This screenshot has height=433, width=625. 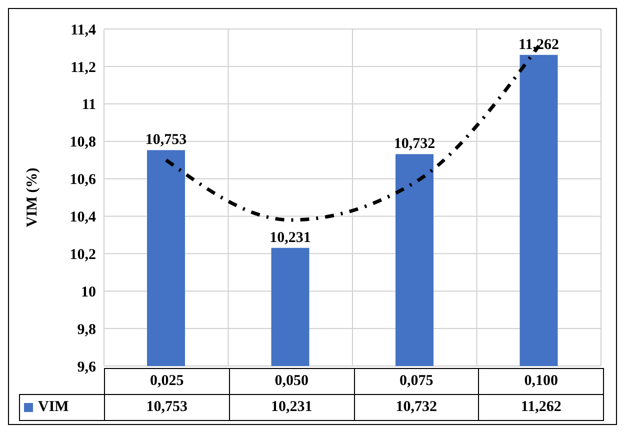 What do you see at coordinates (83, 142) in the screenshot?
I see `y-tick-label: 10,8` at bounding box center [83, 142].